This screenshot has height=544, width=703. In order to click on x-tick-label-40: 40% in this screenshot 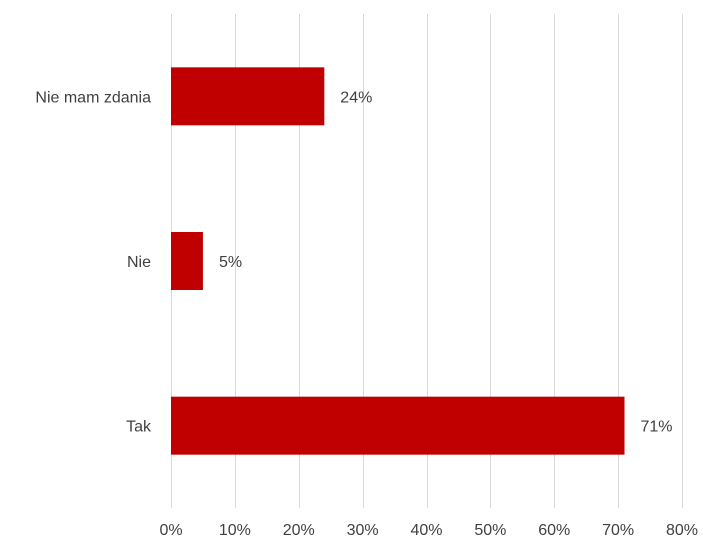, I will do `click(426, 530)`.